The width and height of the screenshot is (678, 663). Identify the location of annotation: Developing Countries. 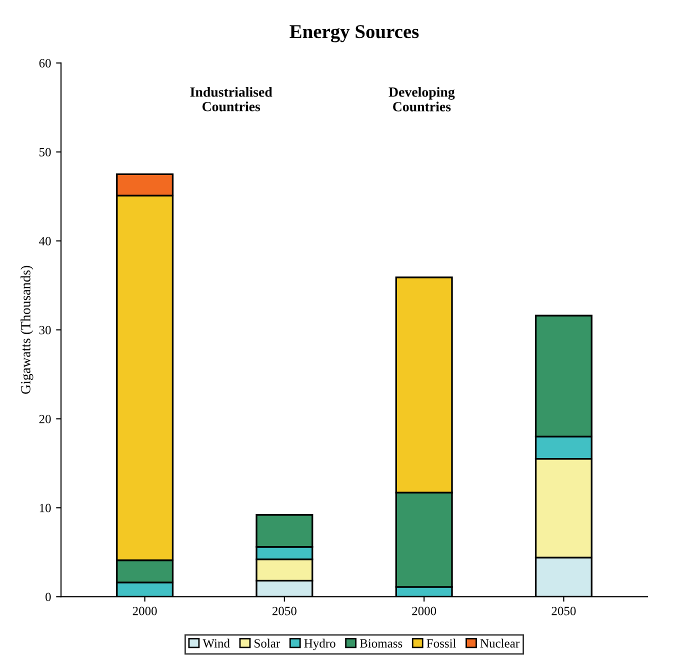
(421, 99).